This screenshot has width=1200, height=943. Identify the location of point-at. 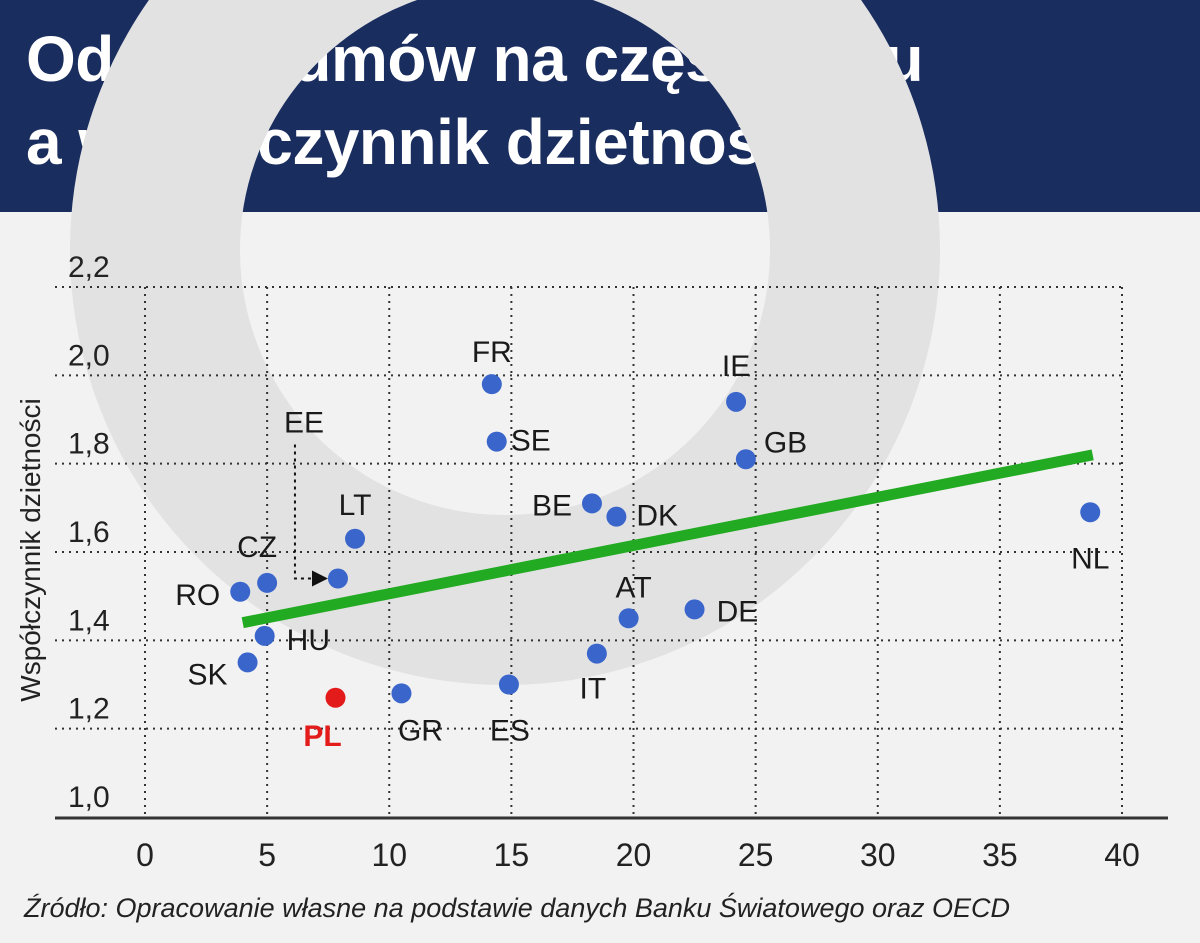
(628, 618).